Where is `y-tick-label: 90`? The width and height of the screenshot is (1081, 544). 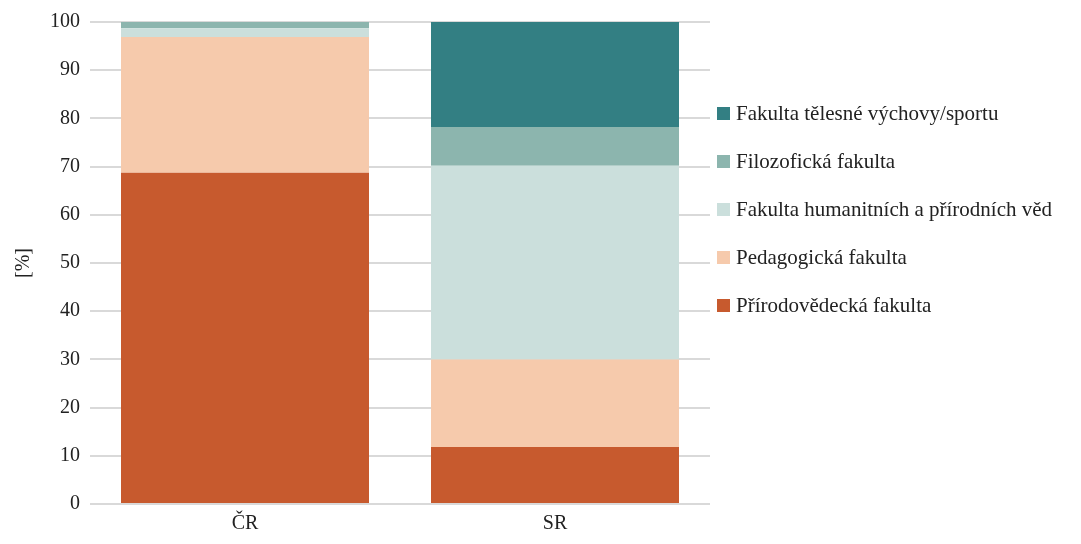 y-tick-label: 90 is located at coordinates (70, 68).